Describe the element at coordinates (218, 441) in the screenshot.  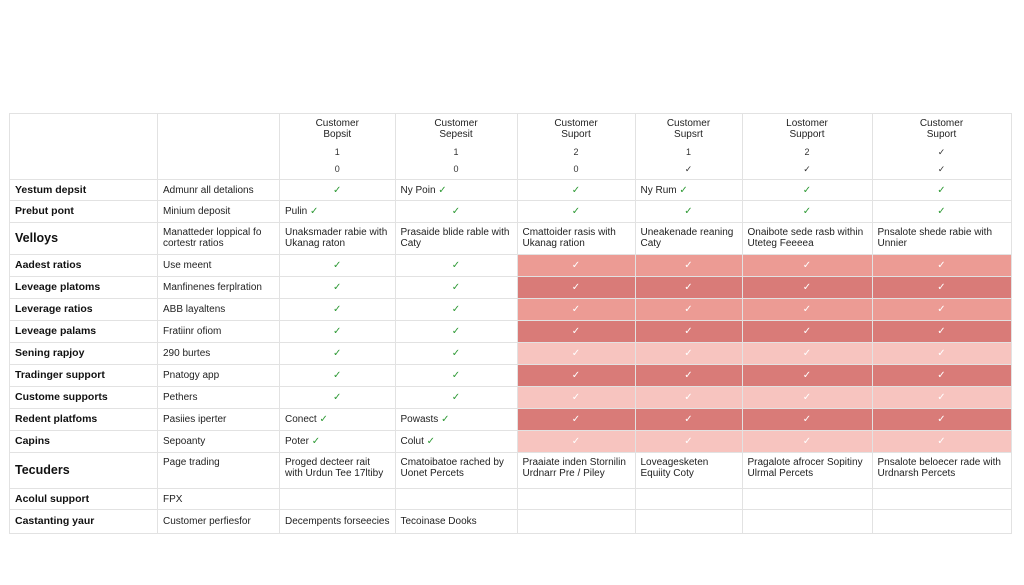
I see `row-sublabel: Sepoanty` at that location.